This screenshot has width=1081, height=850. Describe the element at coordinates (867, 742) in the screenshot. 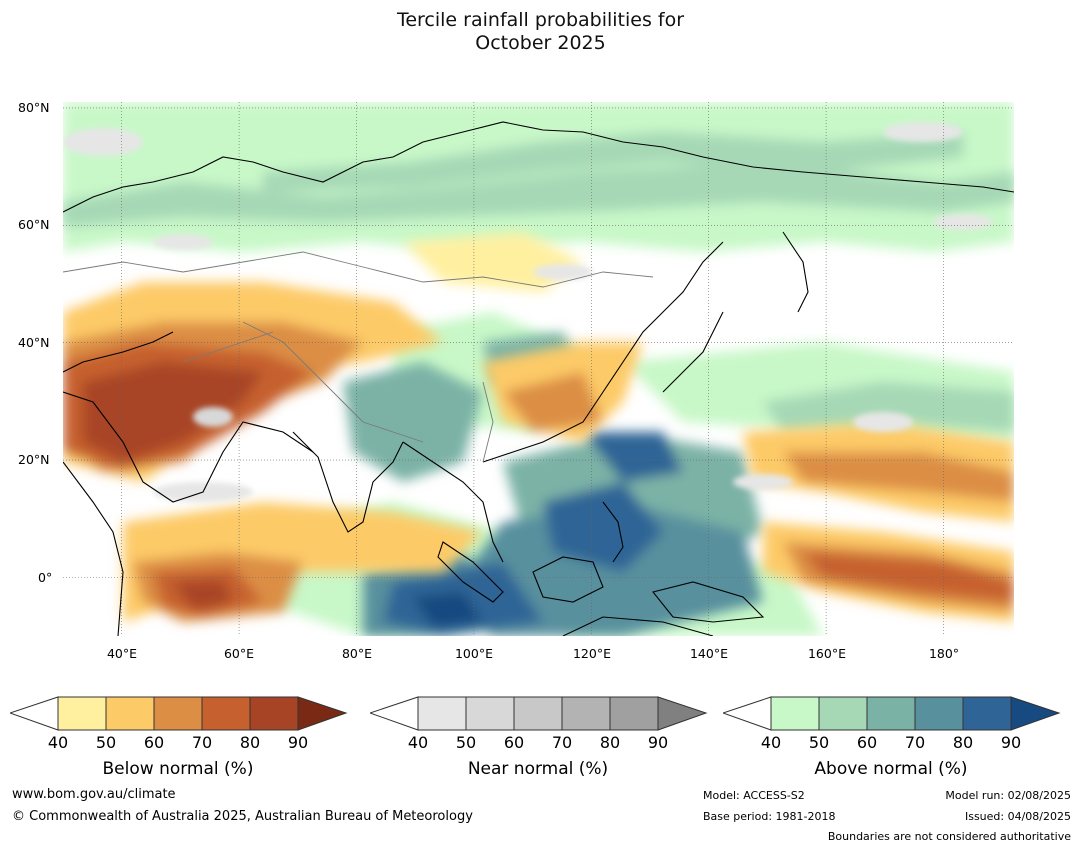

I see `above-tick-60: 60` at that location.